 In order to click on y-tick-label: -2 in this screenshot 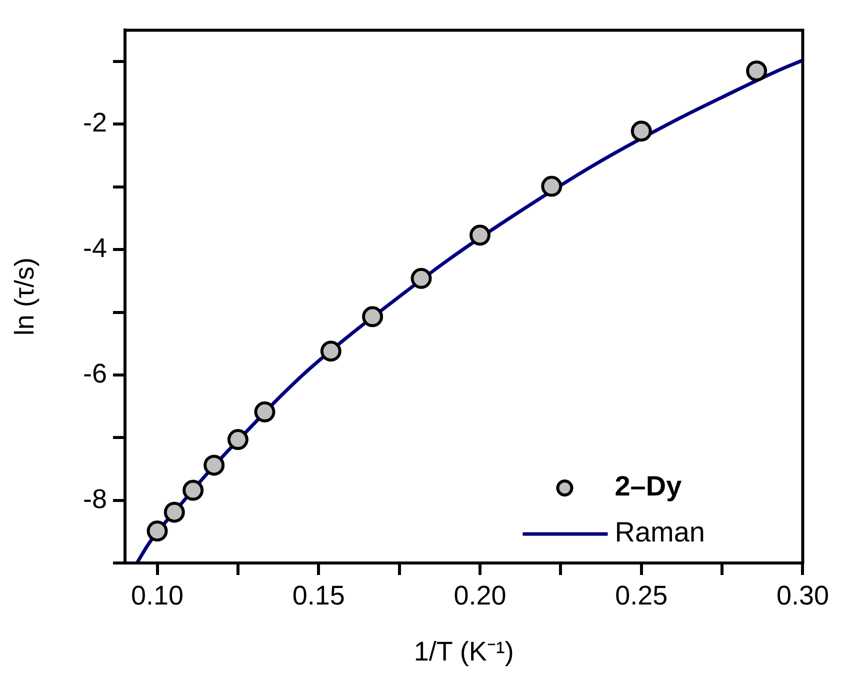, I will do `click(94, 123)`.